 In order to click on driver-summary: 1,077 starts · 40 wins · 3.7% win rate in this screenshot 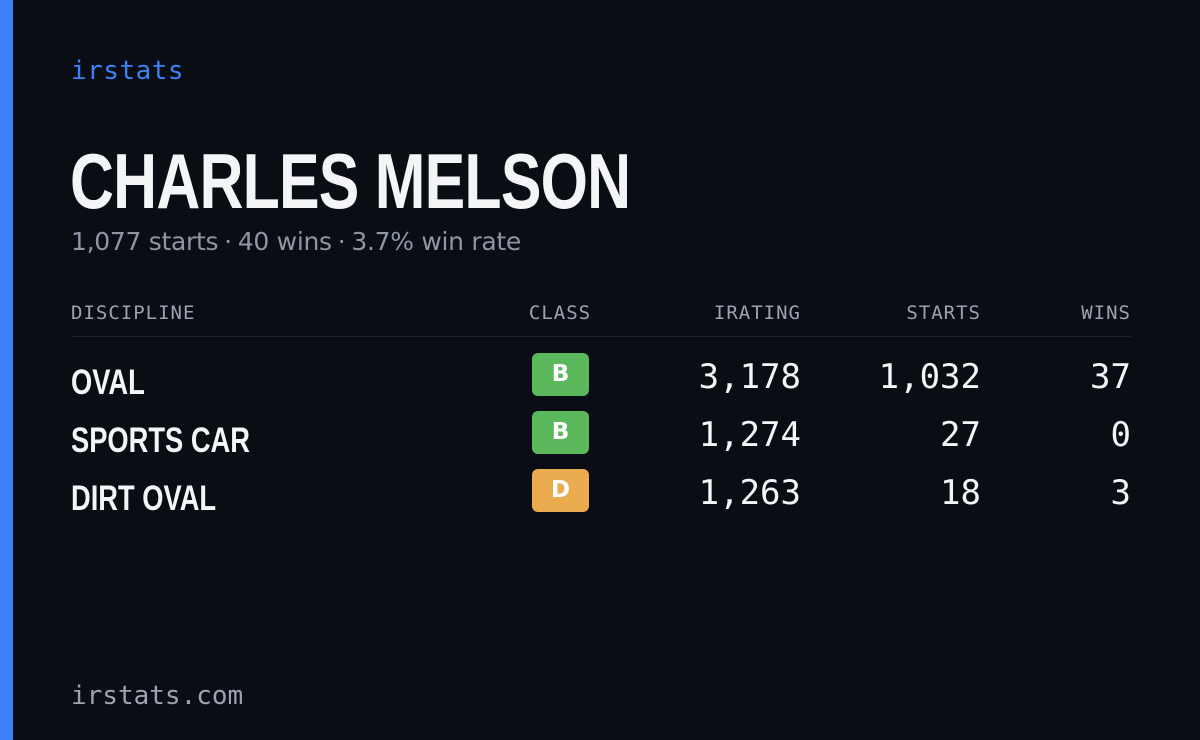, I will do `click(296, 241)`.